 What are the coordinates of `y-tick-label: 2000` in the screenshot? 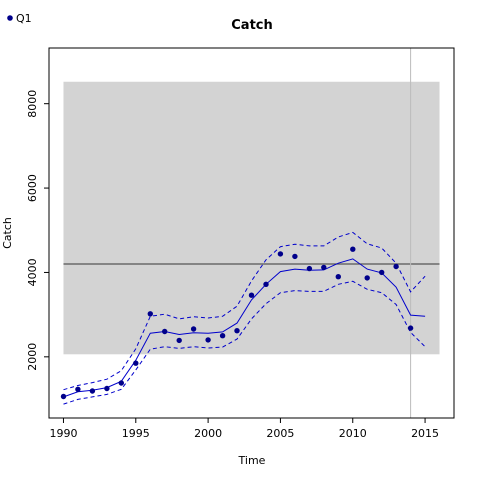 It's located at (32, 357).